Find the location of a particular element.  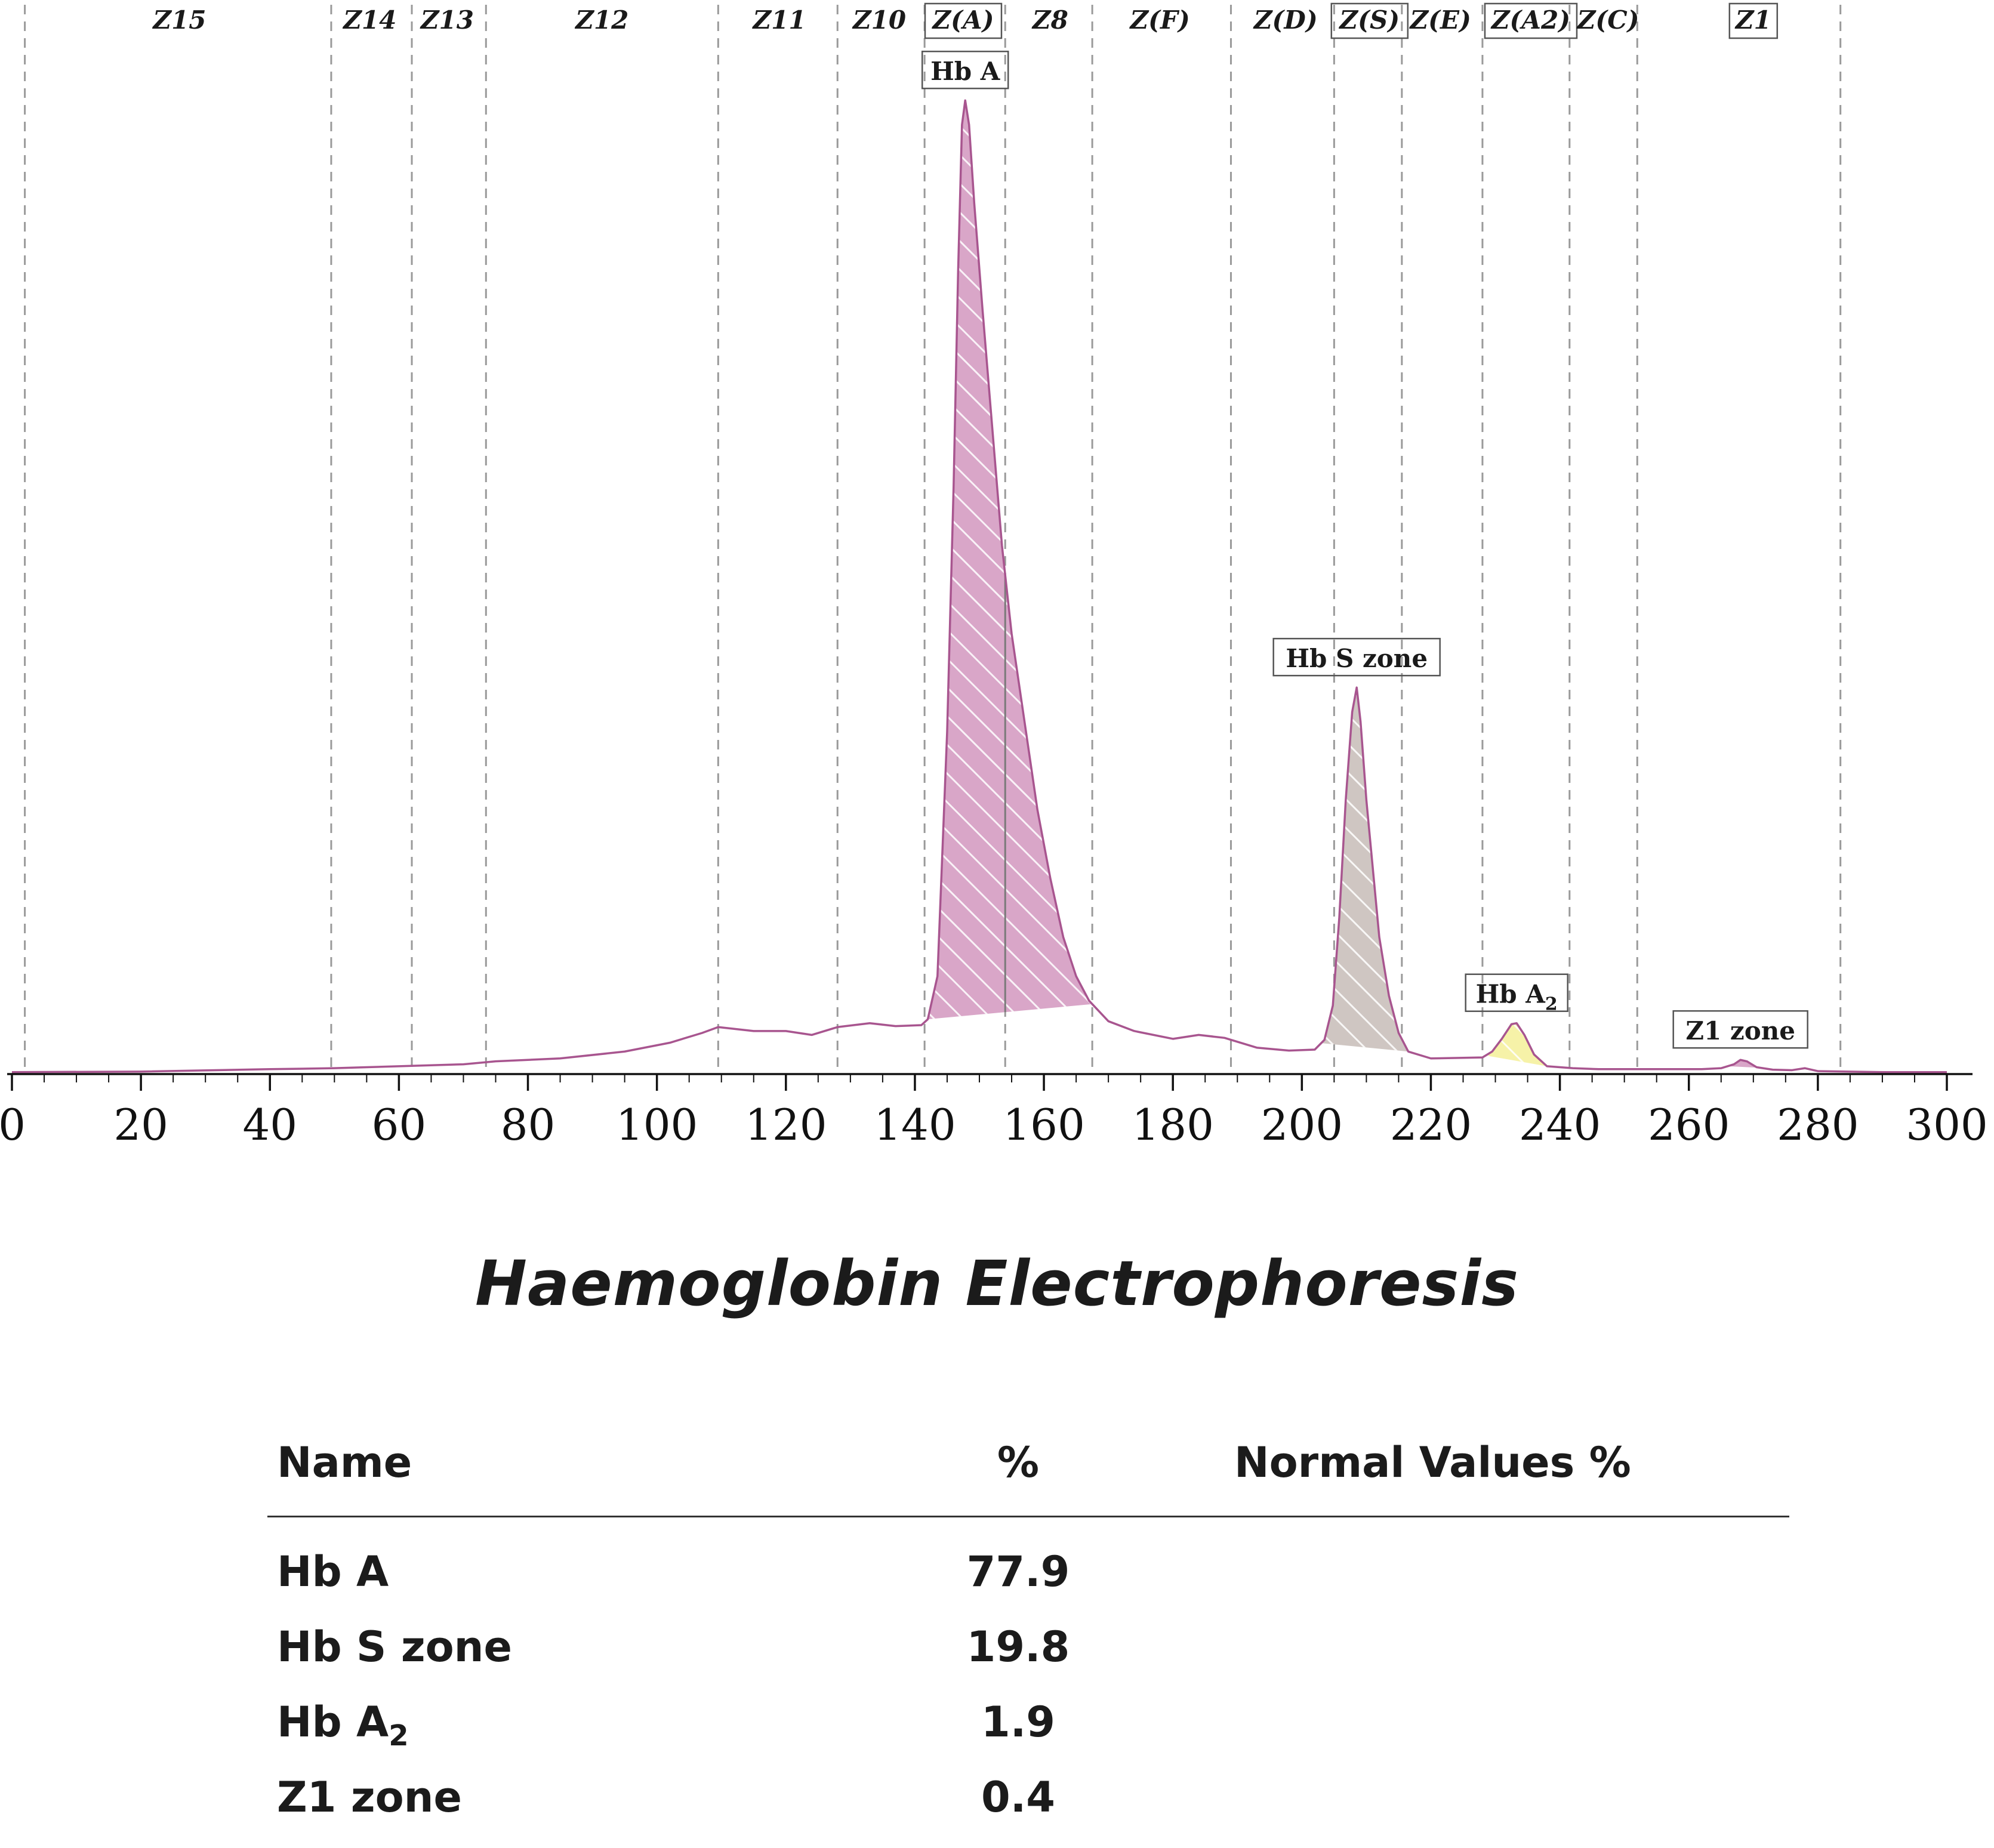

zone-label: Z(A) is located at coordinates (962, 20).